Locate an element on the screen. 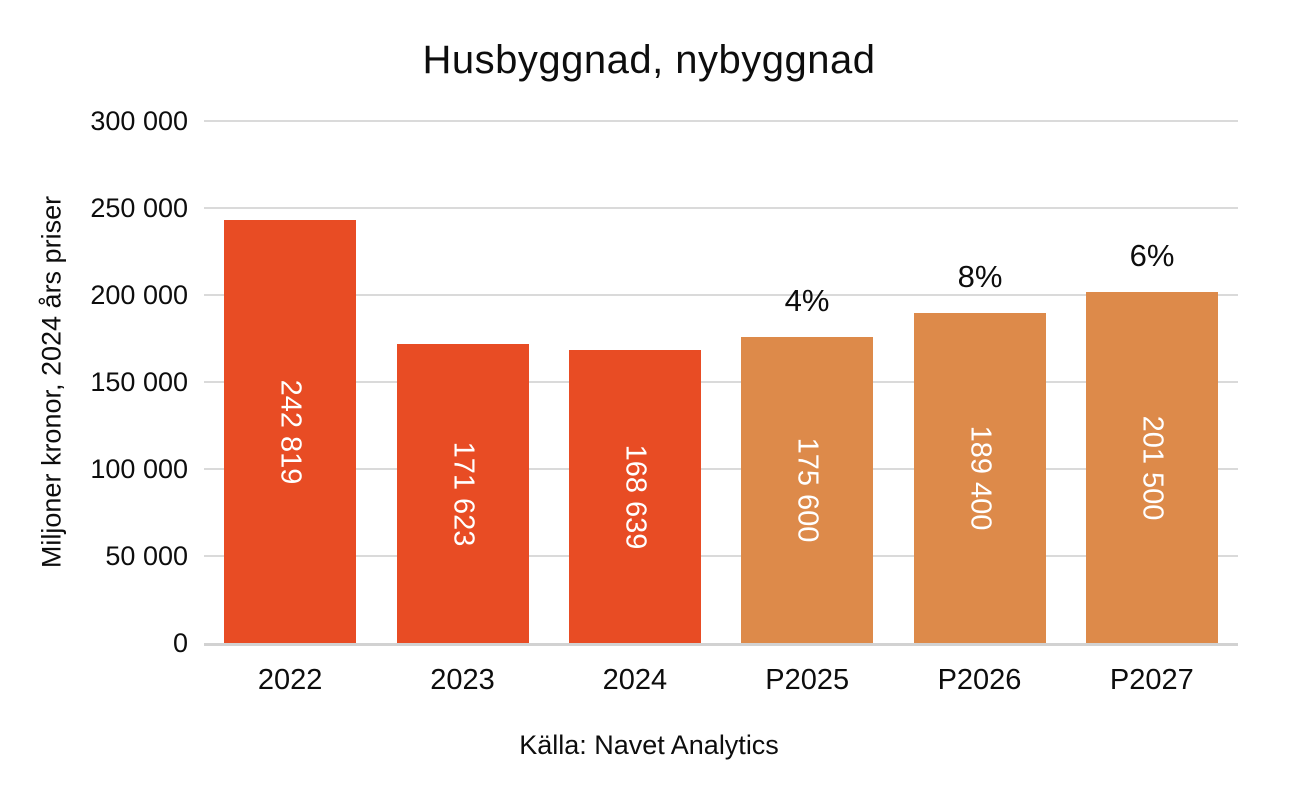  source-caption: Källa: Navet Analytics is located at coordinates (649, 745).